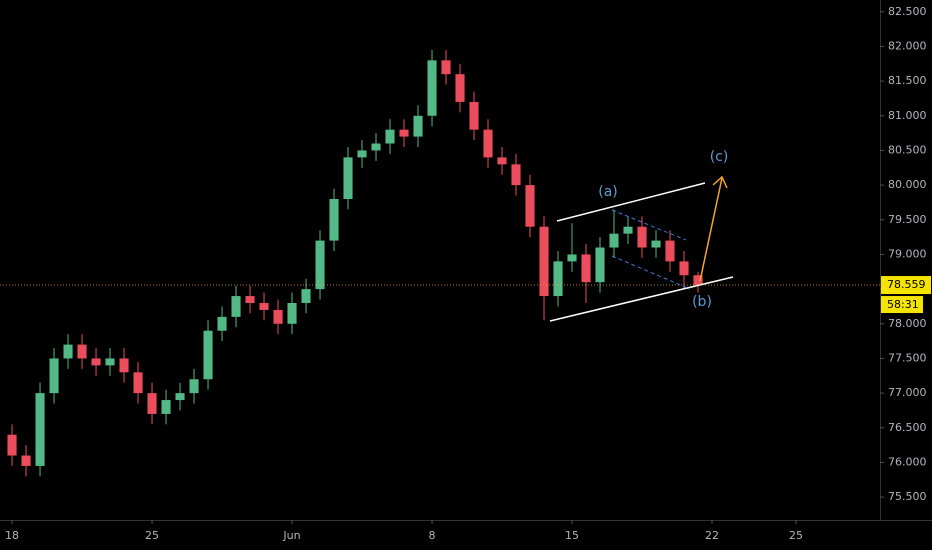 This screenshot has width=932, height=550. I want to click on y-tick-label: 81.000, so click(907, 115).